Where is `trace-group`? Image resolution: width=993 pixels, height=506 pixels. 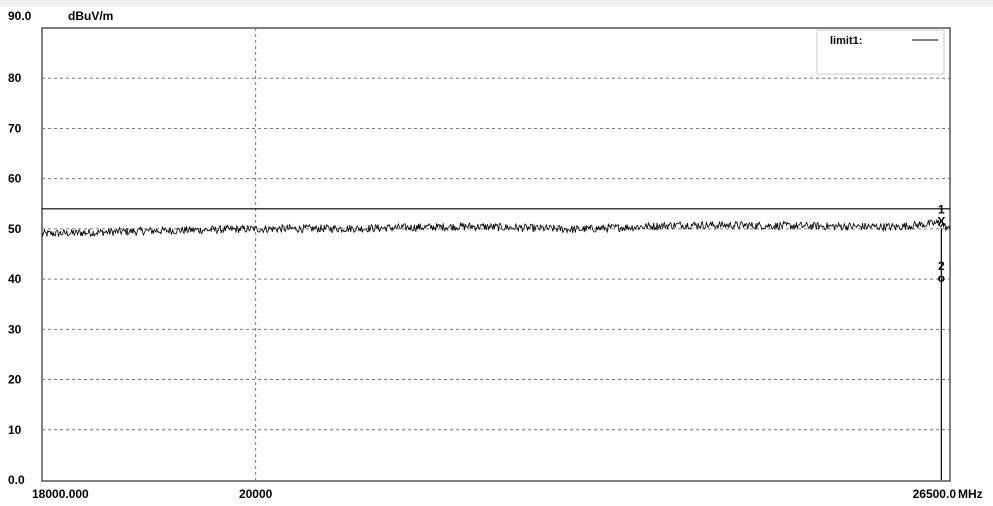
trace-group is located at coordinates (496, 228).